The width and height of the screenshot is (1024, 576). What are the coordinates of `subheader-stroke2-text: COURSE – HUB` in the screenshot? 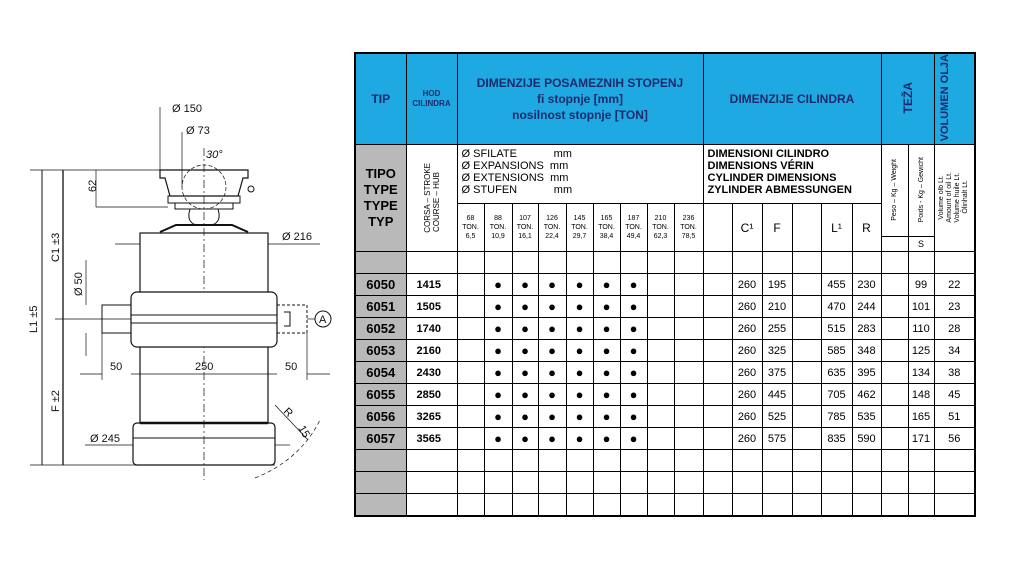 It's located at (436, 202).